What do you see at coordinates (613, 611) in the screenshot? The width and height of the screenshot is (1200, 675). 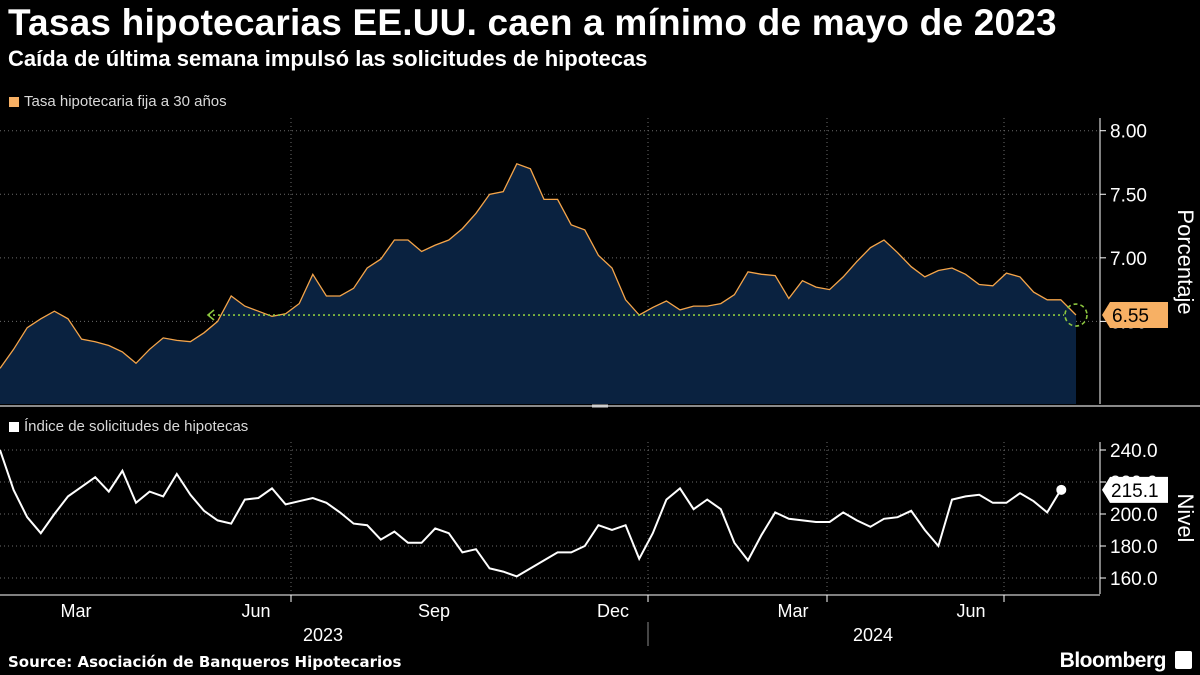 I see `x-month-label-3: Dec` at bounding box center [613, 611].